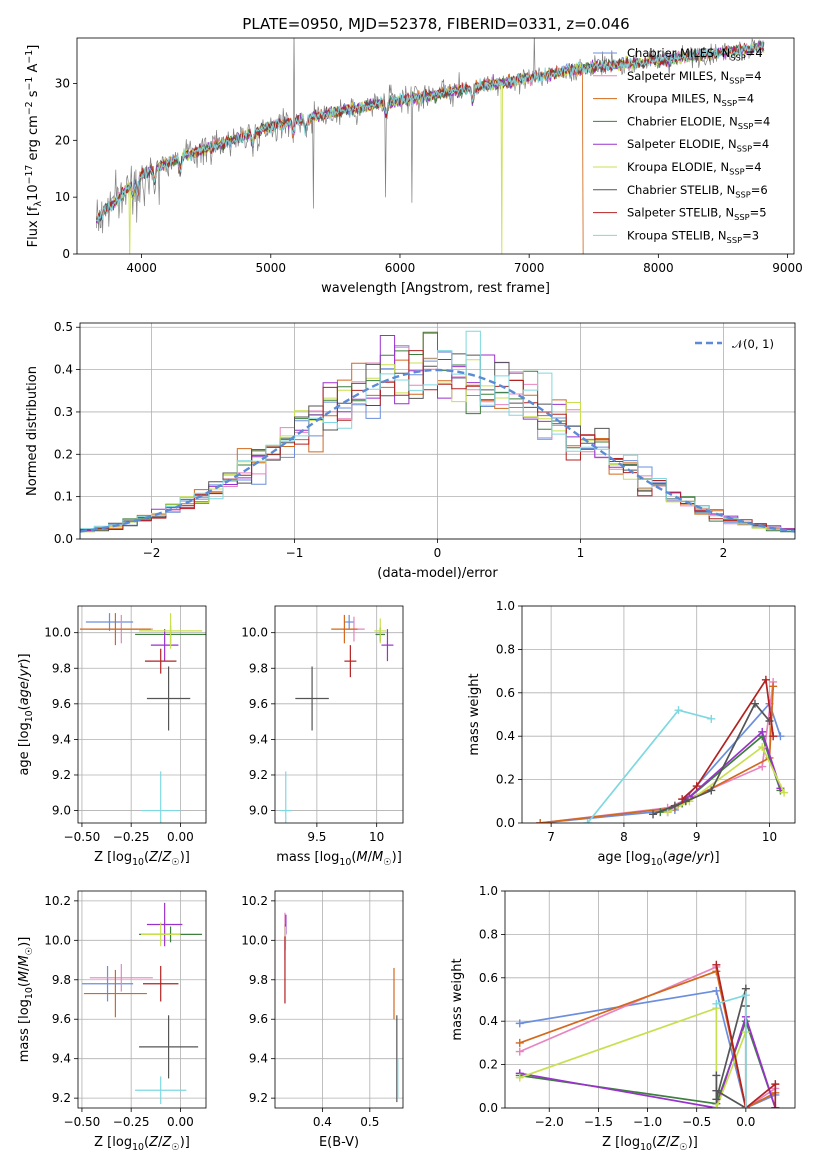 This screenshot has width=819, height=1170. I want to click on x-tick-label: 2, so click(724, 553).